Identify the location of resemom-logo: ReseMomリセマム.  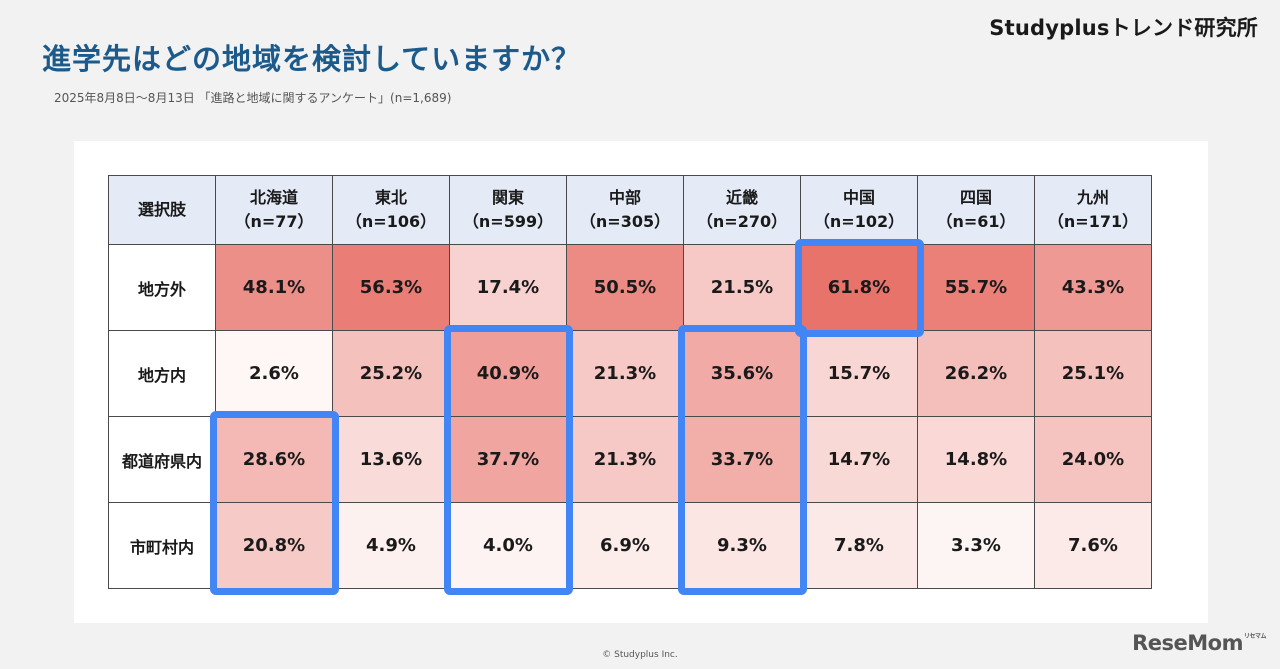
(1199, 643).